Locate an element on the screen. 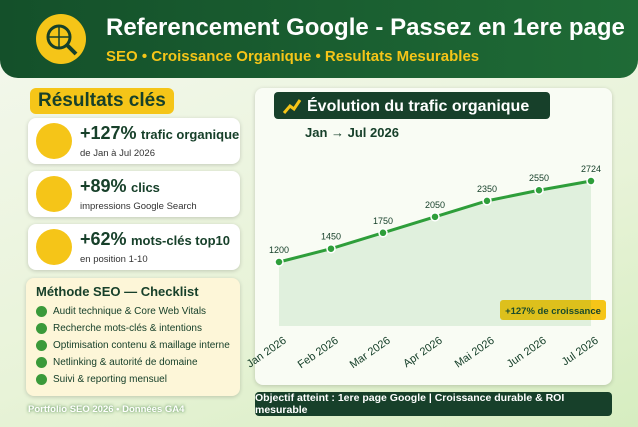 Image resolution: width=638 pixels, height=427 pixels. result-card: +62% mots-clés top10 en position 1-10 is located at coordinates (134, 247).